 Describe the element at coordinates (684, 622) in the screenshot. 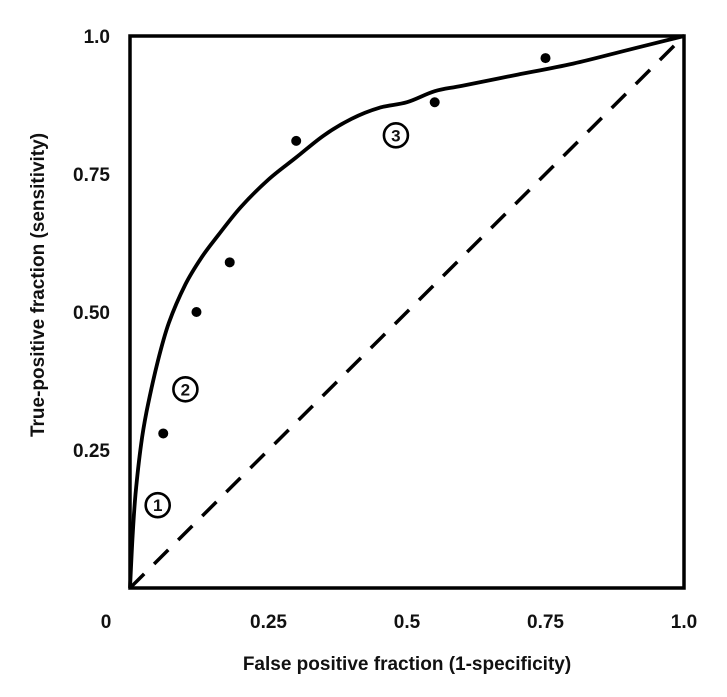

I see `x-tick-label: 1.0` at that location.